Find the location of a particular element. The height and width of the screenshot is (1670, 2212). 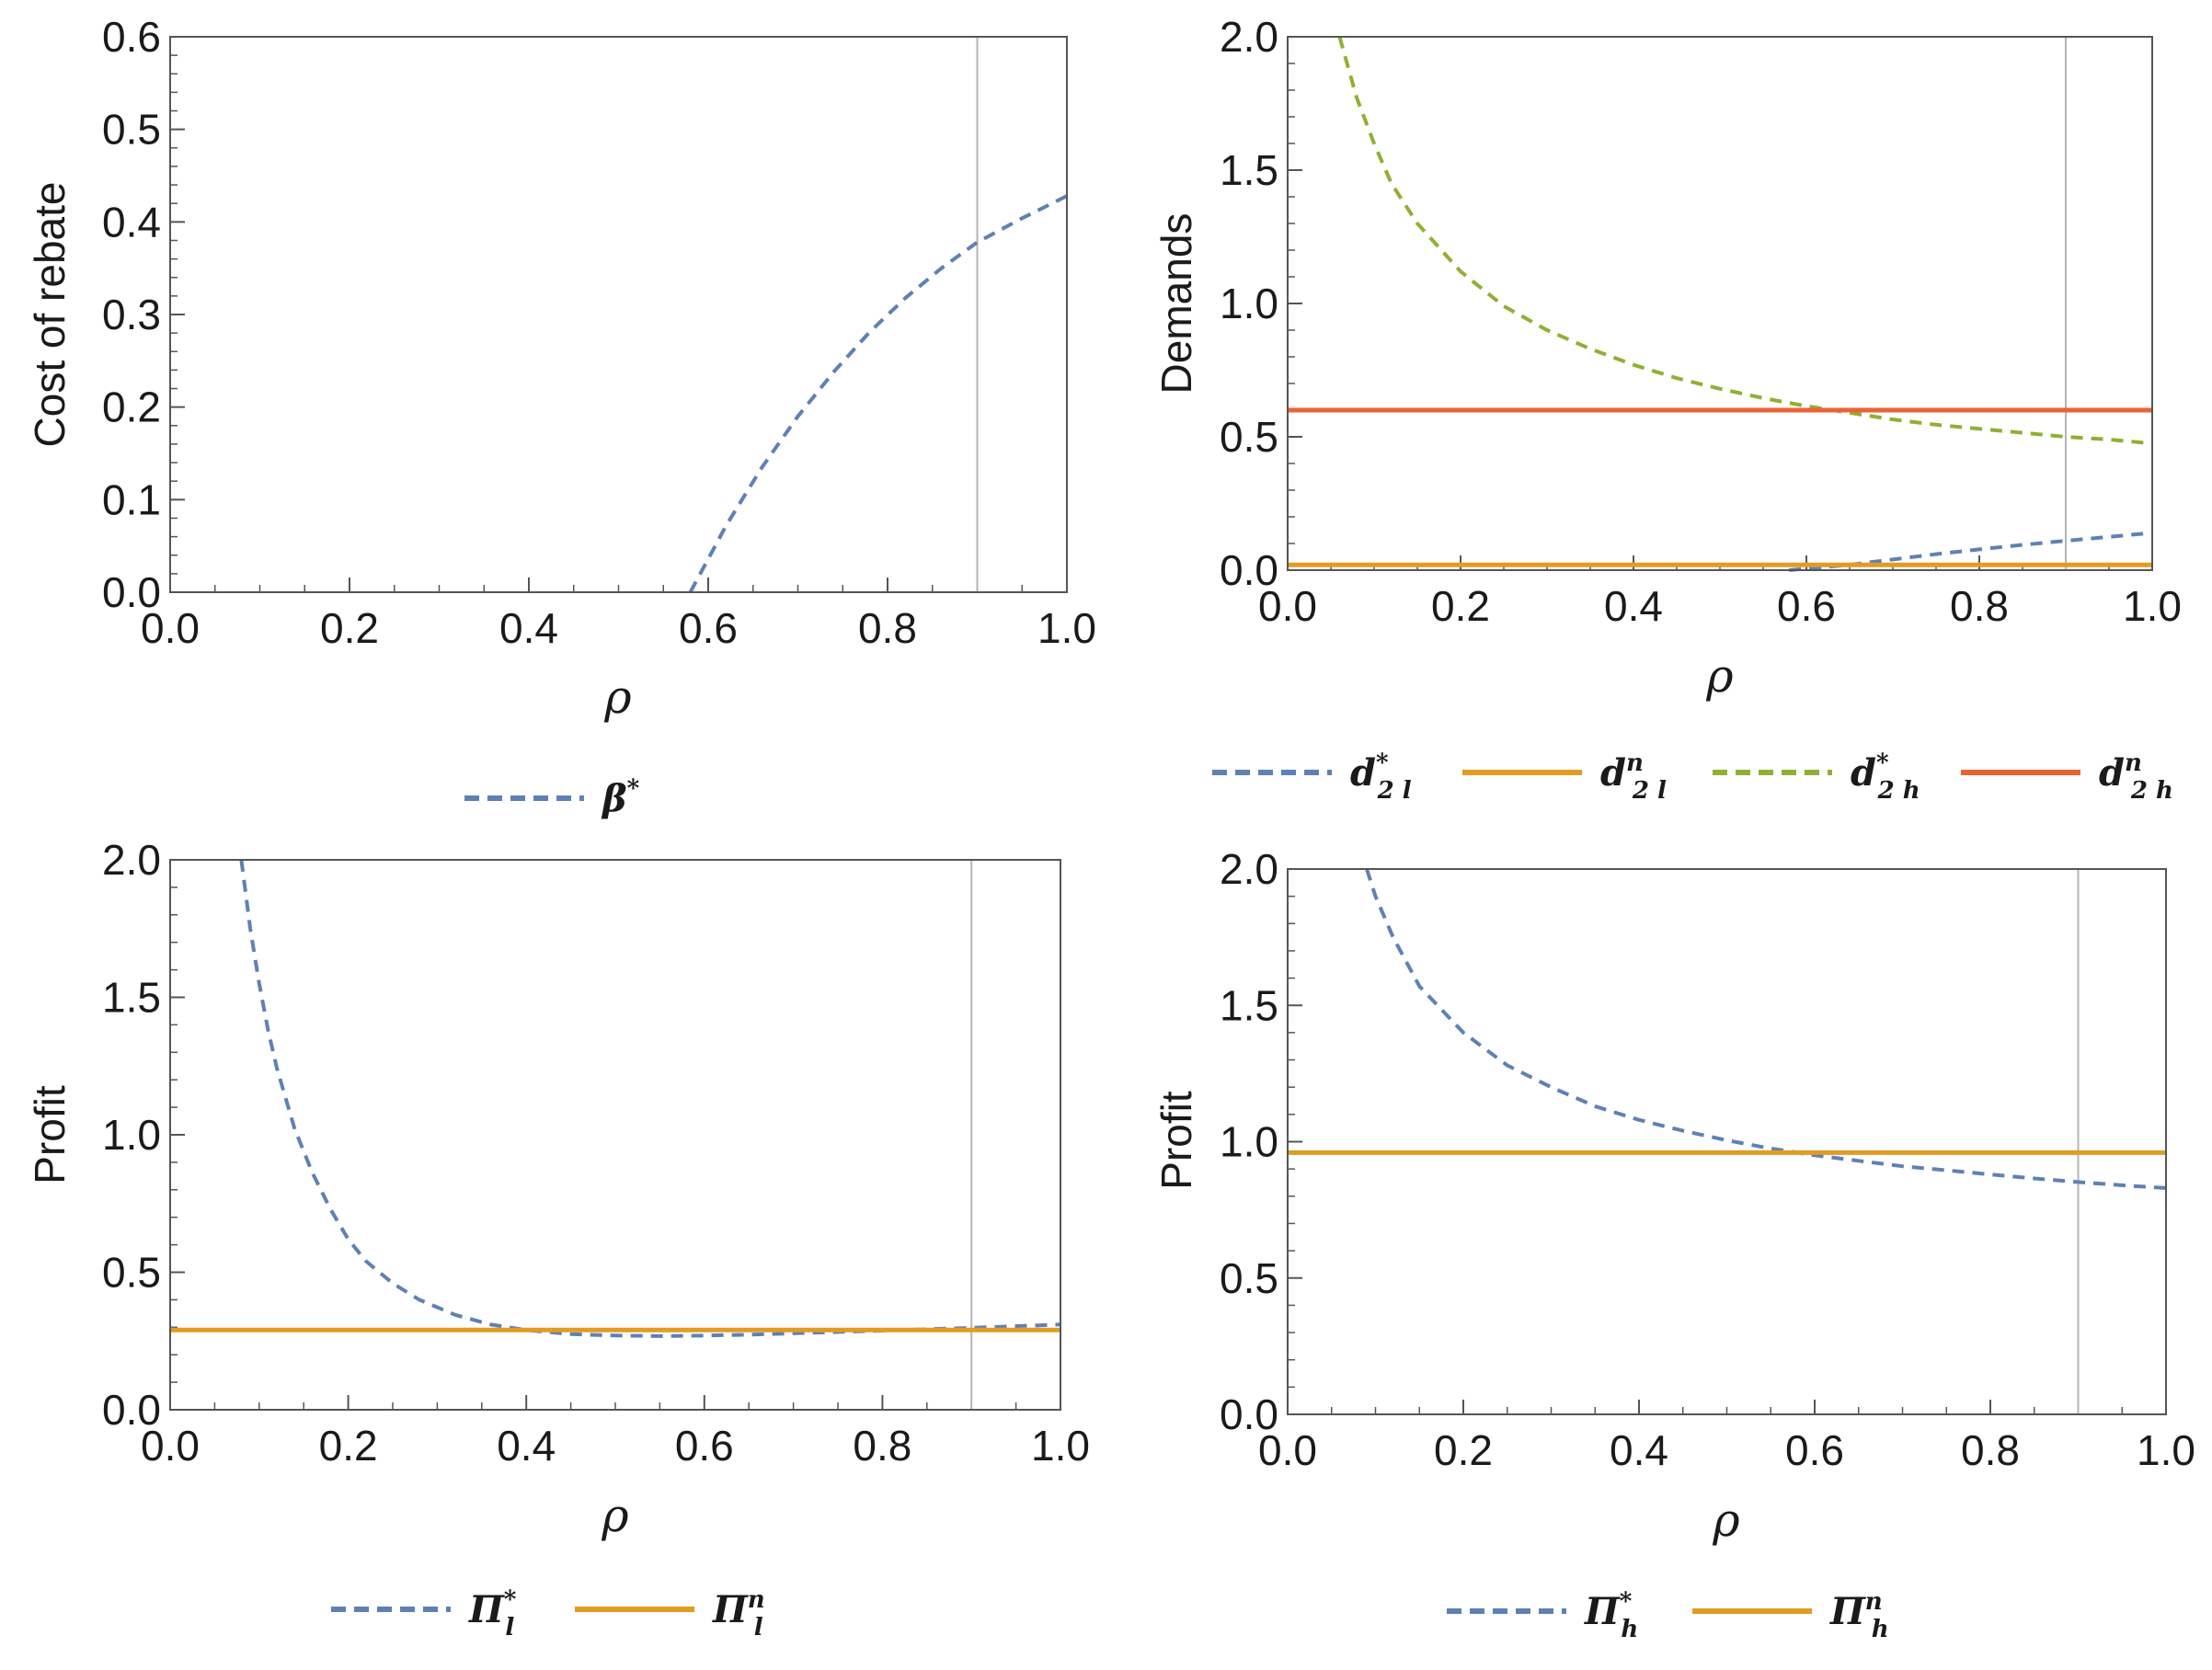

p2-legend-label-1: dn 2 l is located at coordinates (1634, 777).